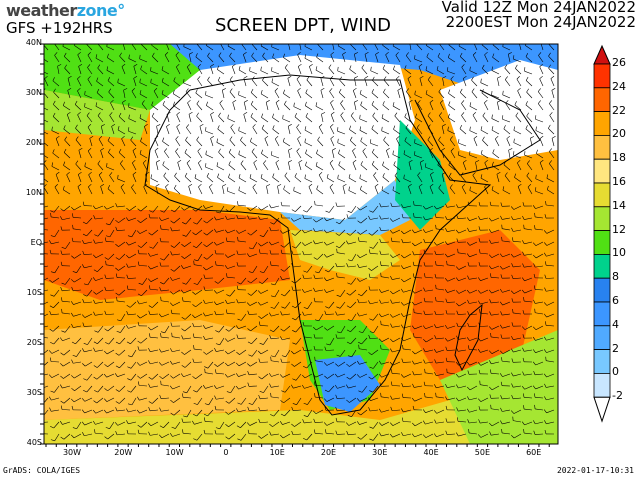  What do you see at coordinates (33, 142) in the screenshot?
I see `lat-label: 20N` at bounding box center [33, 142].